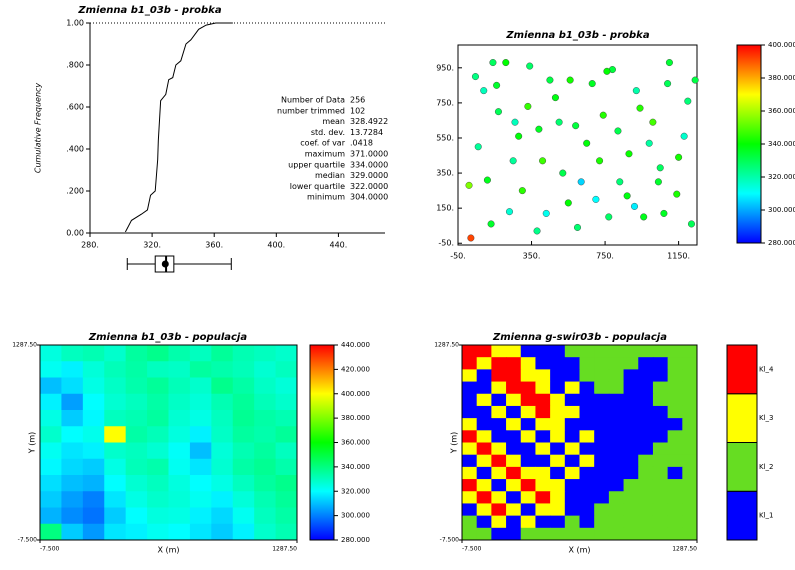 The width and height of the screenshot is (795, 570). I want to click on plot-frame, so click(579, 442).